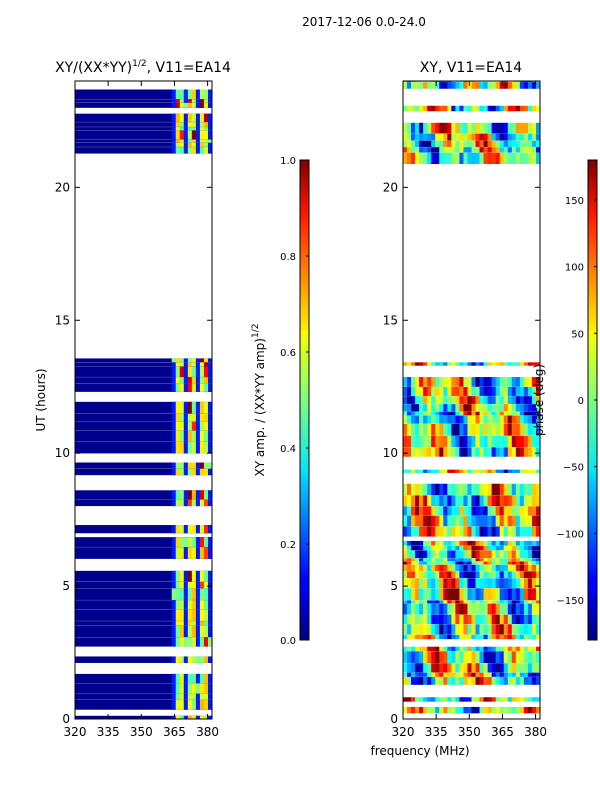 The height and width of the screenshot is (800, 600). Describe the element at coordinates (403, 732) in the screenshot. I see `x-tick-label: 320` at that location.